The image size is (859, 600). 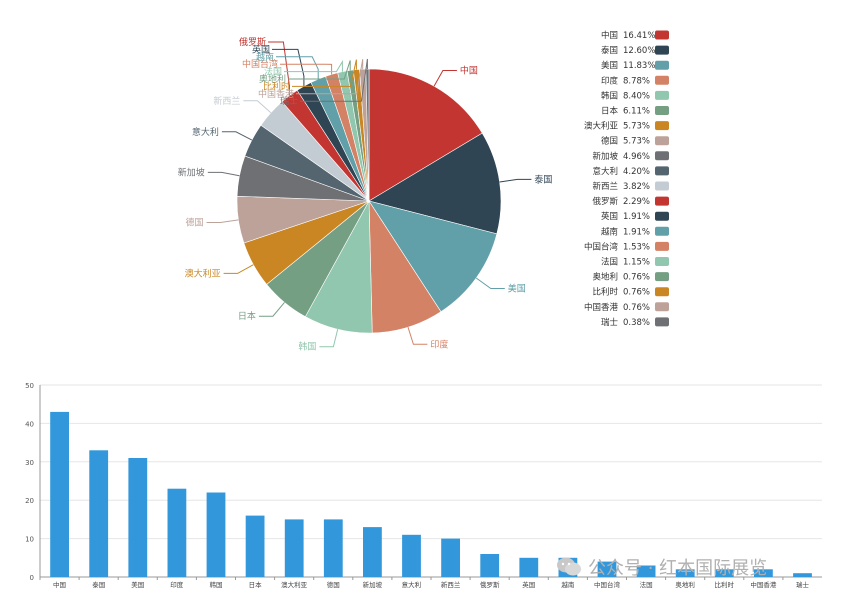 What do you see at coordinates (610, 322) in the screenshot?
I see `legend-label: 瑞士` at bounding box center [610, 322].